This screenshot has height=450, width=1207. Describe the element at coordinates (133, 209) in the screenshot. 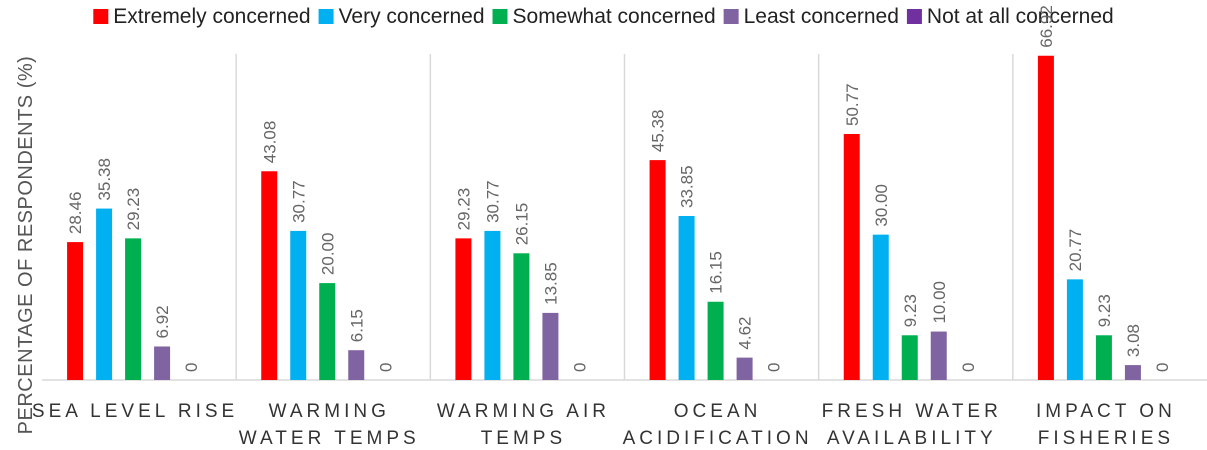

I see `data-label-0-2: 29.23` at that location.